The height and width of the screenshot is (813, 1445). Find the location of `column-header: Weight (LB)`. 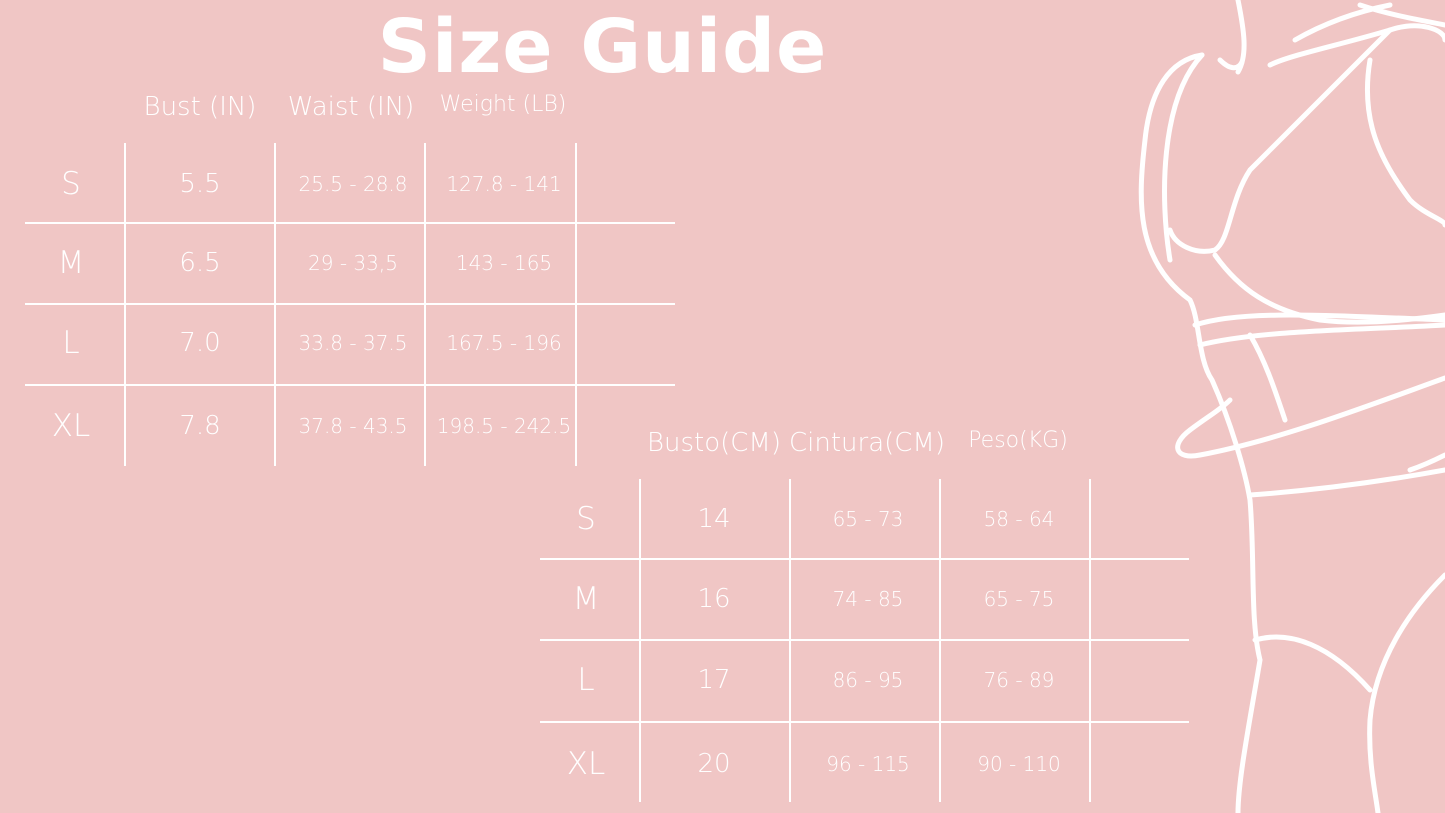

column-header: Weight (LB) is located at coordinates (503, 104).